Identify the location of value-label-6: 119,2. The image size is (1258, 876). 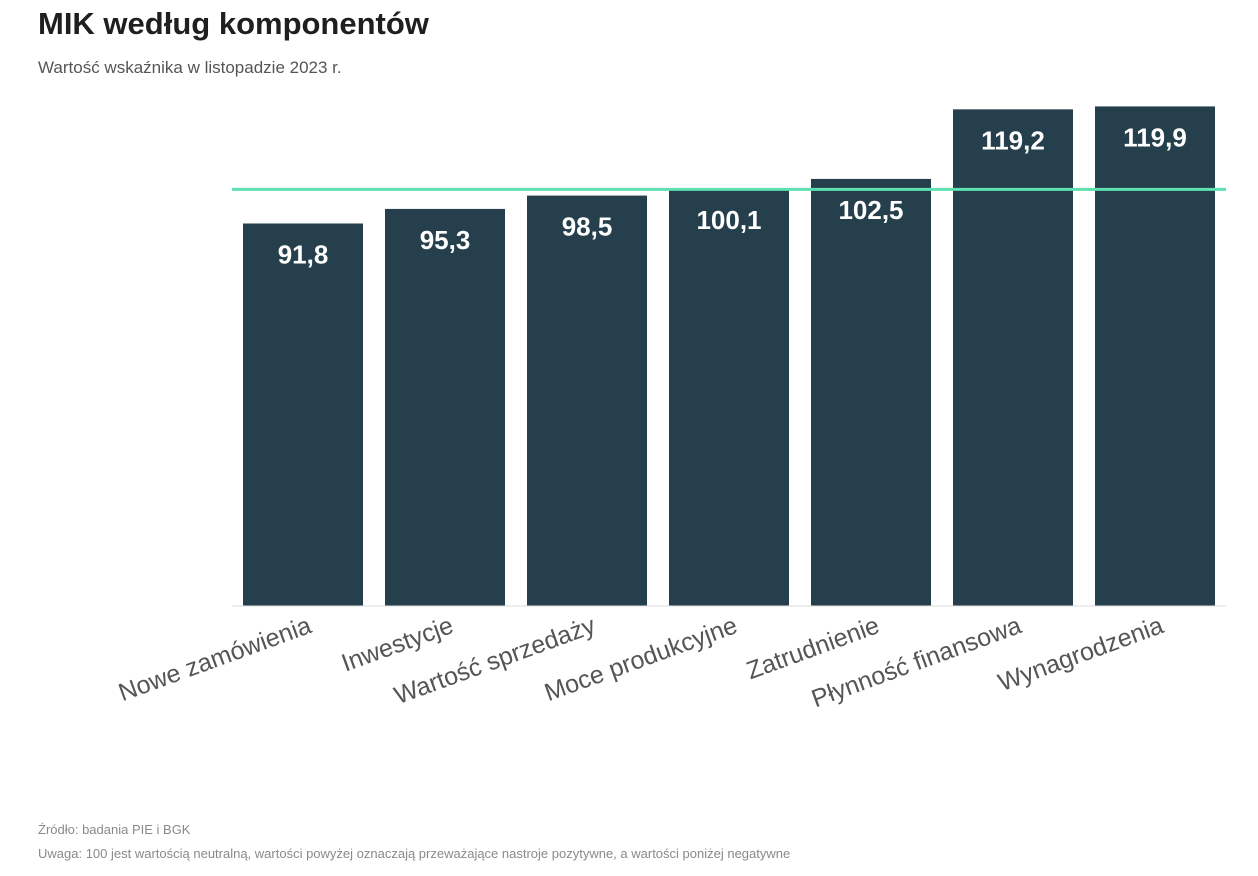
(1013, 140).